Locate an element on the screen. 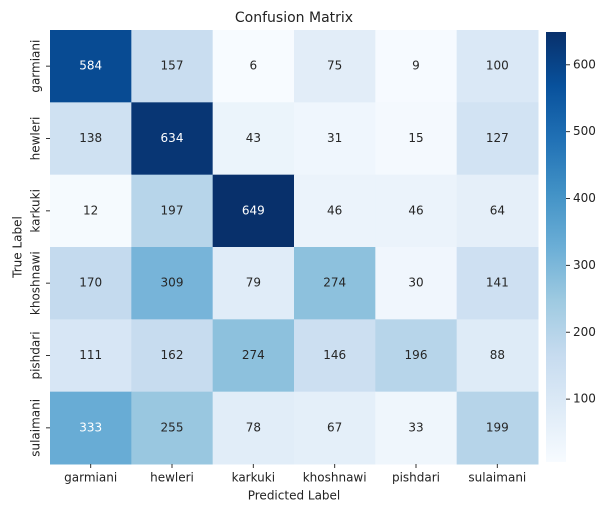 The height and width of the screenshot is (507, 602). cell-label: 64 is located at coordinates (497, 210).